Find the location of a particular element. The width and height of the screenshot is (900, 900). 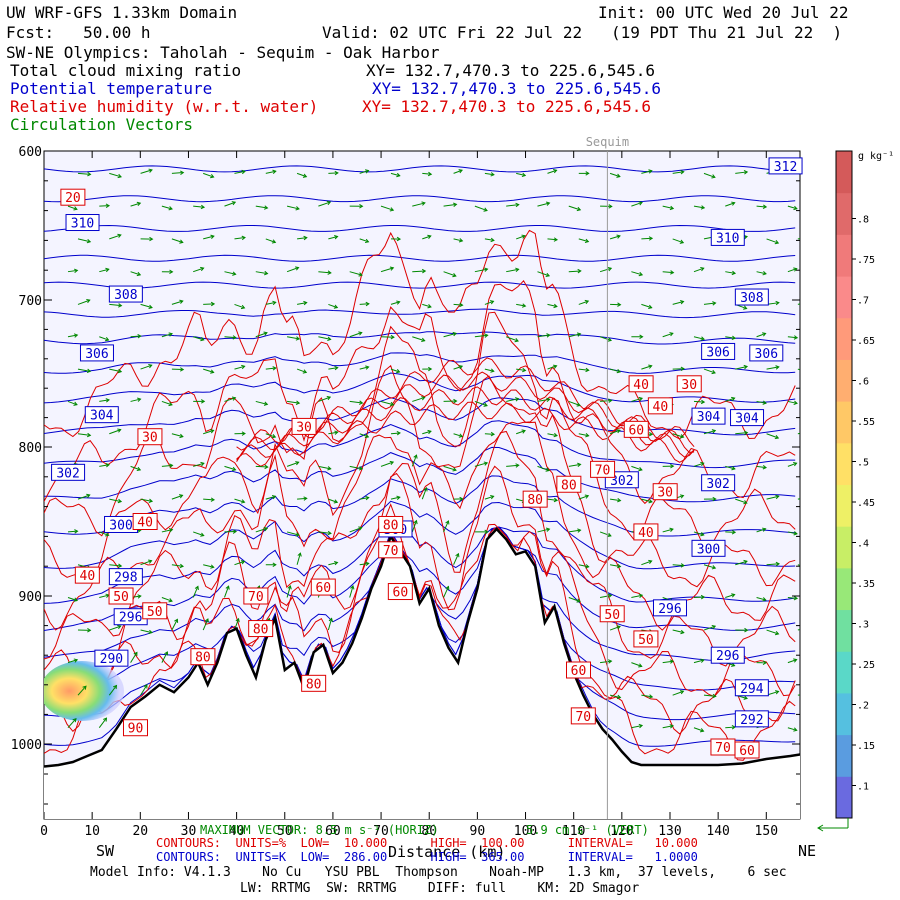

colorbar-tick-label: .2 is located at coordinates (863, 706).